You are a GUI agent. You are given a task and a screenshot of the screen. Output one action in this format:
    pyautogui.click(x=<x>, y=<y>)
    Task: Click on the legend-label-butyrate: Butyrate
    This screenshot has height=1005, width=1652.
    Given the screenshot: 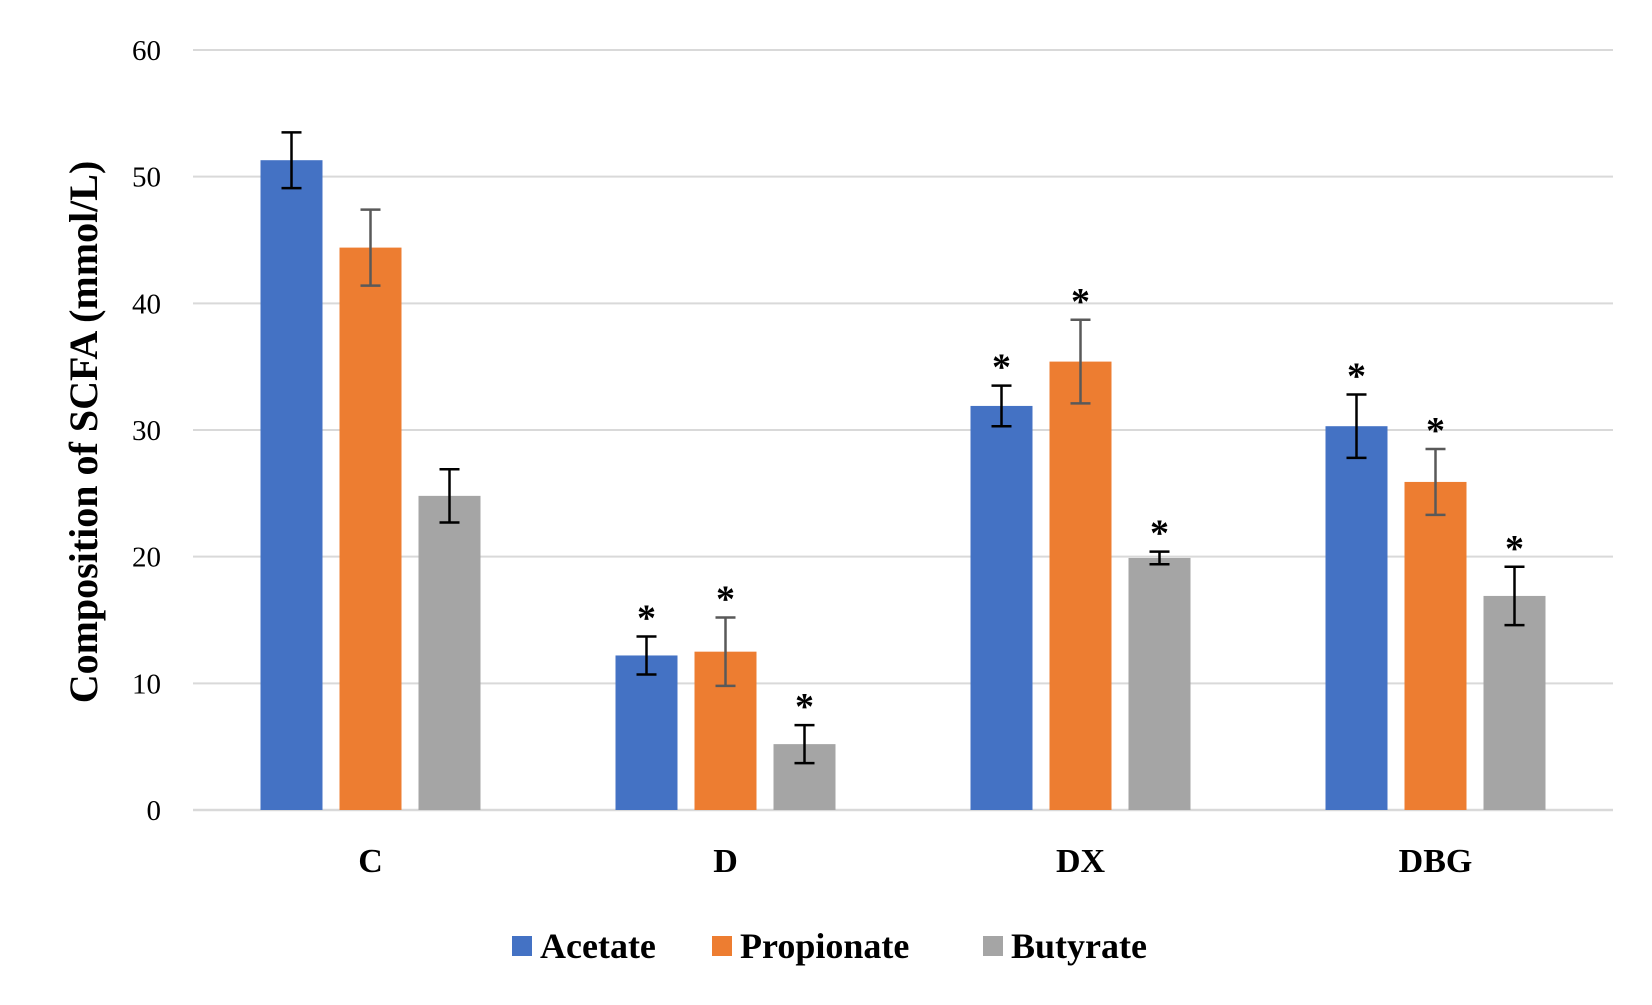 What is the action you would take?
    pyautogui.click(x=1079, y=946)
    